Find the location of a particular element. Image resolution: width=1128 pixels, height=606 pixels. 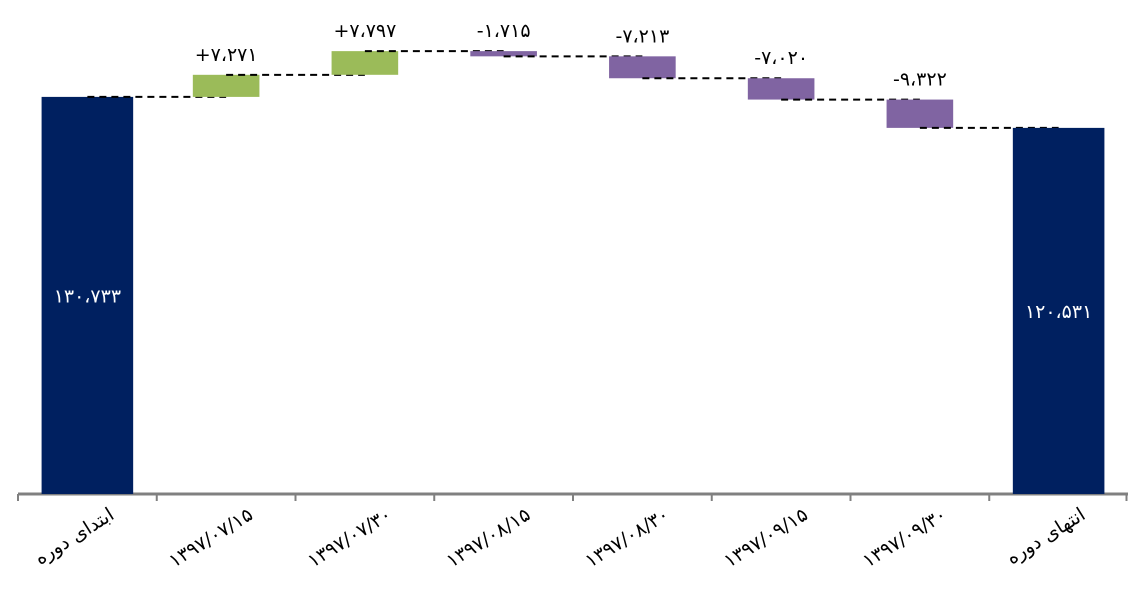

x-tick-label: ۱۳۹۷/۰۷/۳۰ is located at coordinates (350, 538).